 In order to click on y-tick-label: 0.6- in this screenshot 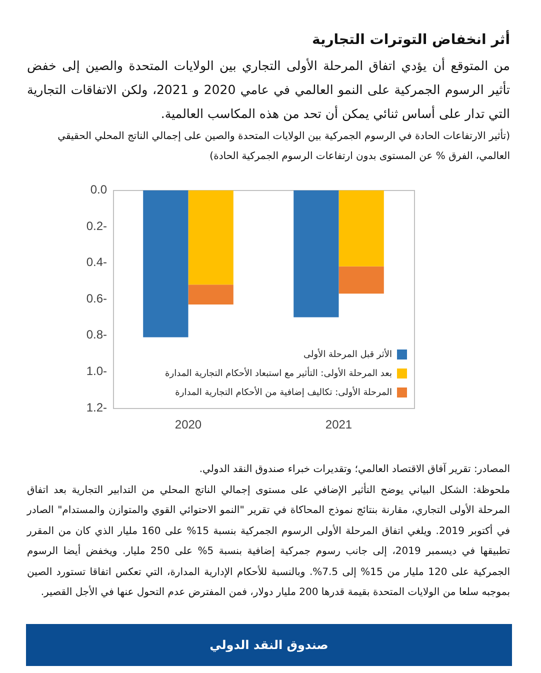, I will do `click(96, 298)`.